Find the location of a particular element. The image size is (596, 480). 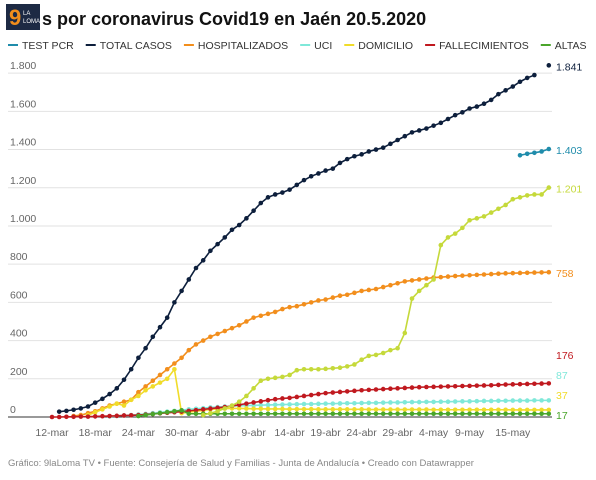

y-tick-label: 800 is located at coordinates (19, 257).